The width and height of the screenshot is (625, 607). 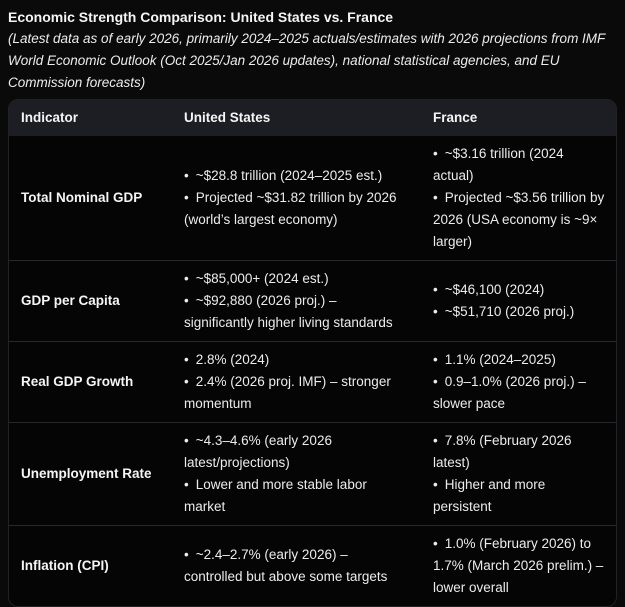 I want to click on bullet-item: 2.8% (2024), so click(x=296, y=360).